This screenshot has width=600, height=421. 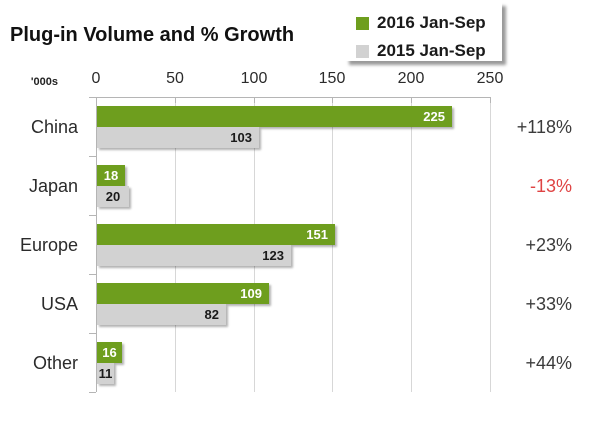 I want to click on x-tick-label-250: 250, so click(x=490, y=78).